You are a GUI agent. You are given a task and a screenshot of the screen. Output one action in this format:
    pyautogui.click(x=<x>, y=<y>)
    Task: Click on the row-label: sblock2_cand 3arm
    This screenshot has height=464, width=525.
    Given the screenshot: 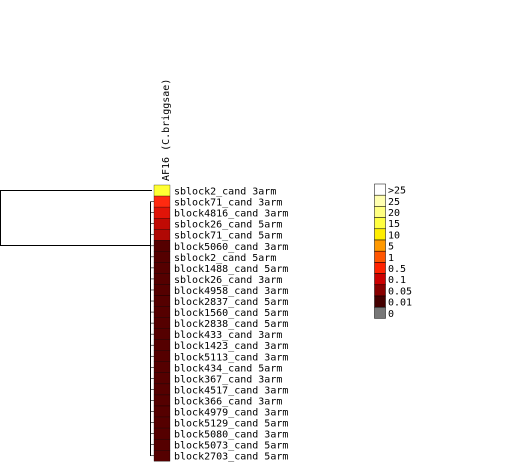 What is the action you would take?
    pyautogui.click(x=225, y=192)
    